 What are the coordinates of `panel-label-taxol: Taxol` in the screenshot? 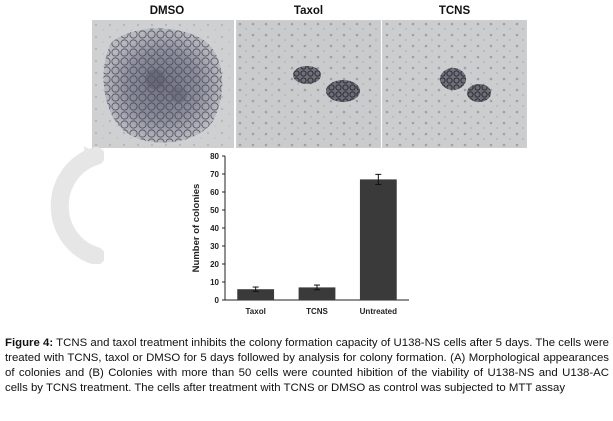 It's located at (308, 11).